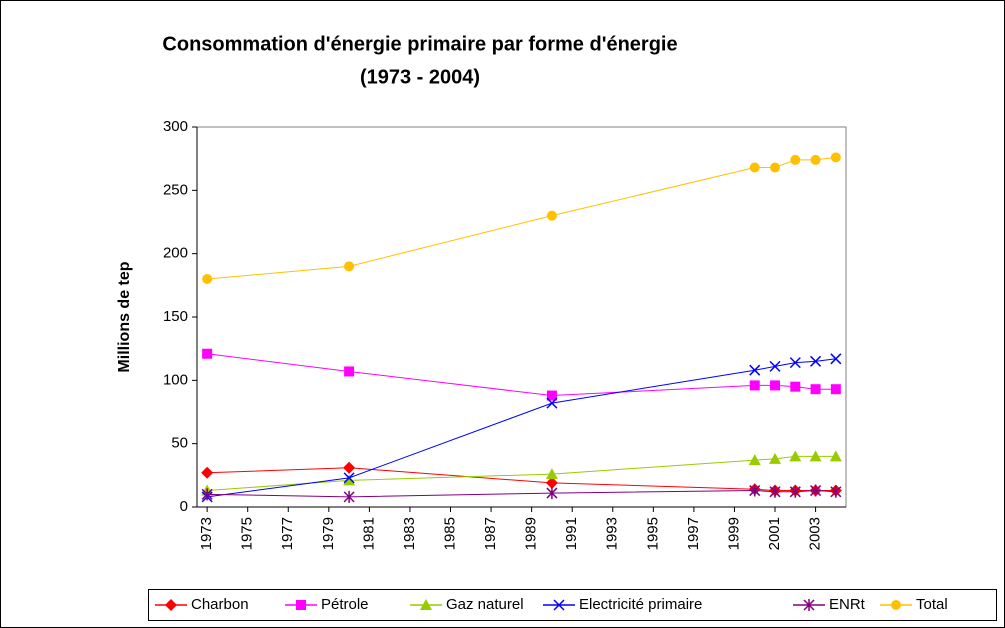 The height and width of the screenshot is (628, 1005). What do you see at coordinates (449, 533) in the screenshot?
I see `x-tick-label: 1985` at bounding box center [449, 533].